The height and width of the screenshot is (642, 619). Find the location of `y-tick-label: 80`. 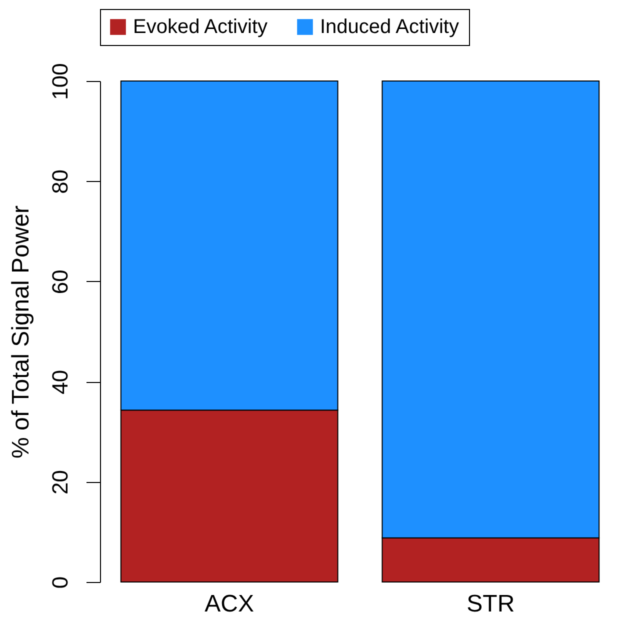

y-tick-label: 80 is located at coordinates (60, 181).